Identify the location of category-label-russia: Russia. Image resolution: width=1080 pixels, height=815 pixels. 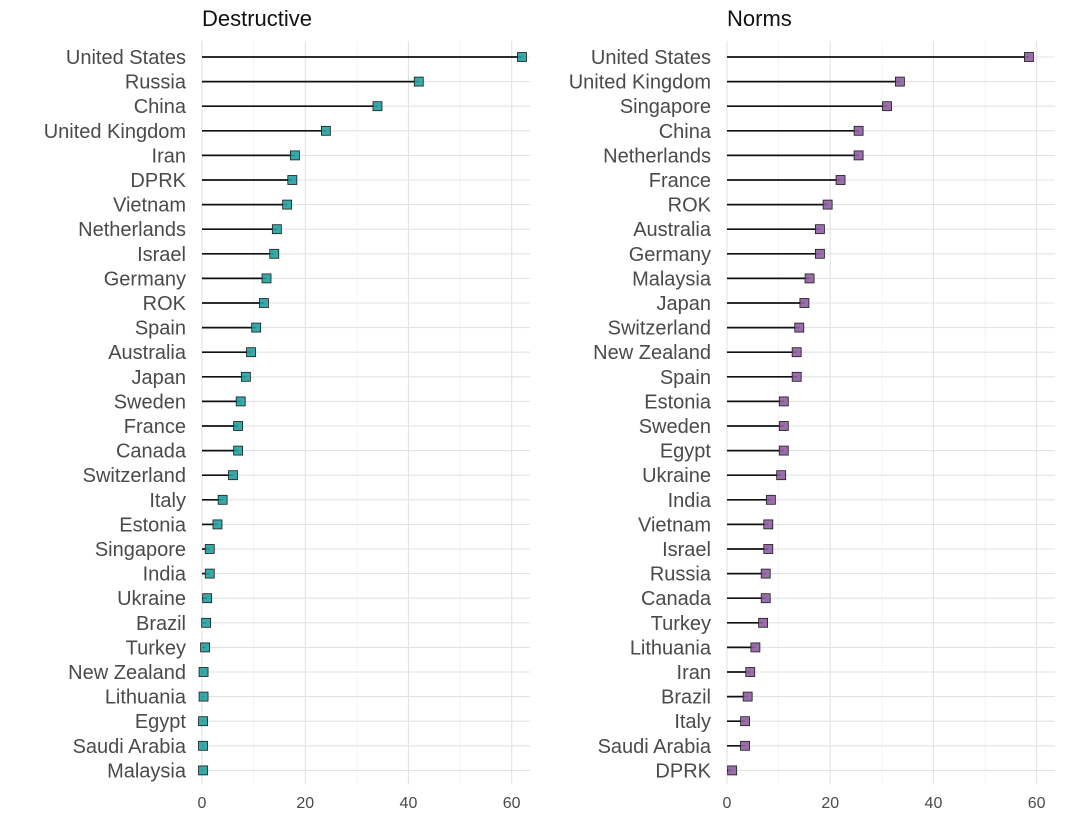
(156, 83).